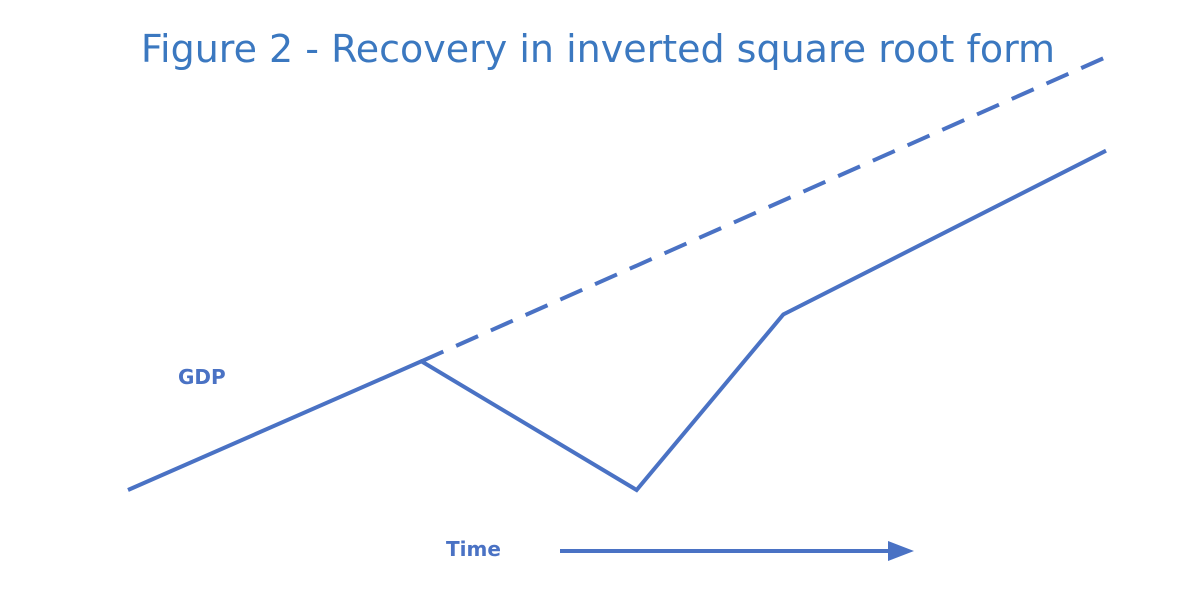 This screenshot has width=1200, height=597. Describe the element at coordinates (202, 377) in the screenshot. I see `gdp-label: GDP` at that location.